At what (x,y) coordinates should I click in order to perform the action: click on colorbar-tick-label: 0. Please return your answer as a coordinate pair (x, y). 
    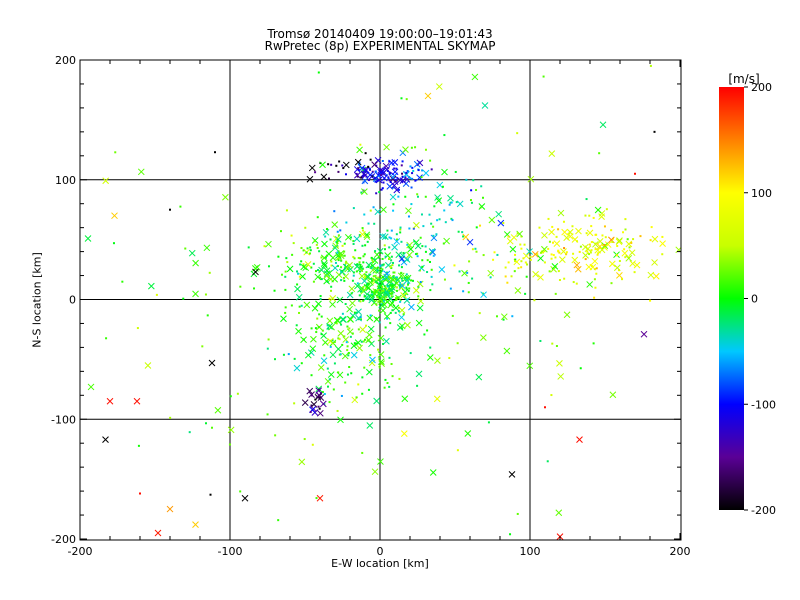
    Looking at the image, I should click on (754, 299).